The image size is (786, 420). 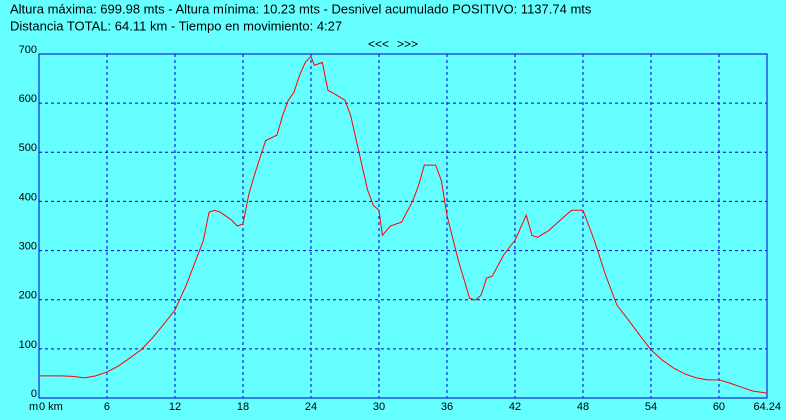 I want to click on x-tick-label: 18, so click(x=243, y=407).